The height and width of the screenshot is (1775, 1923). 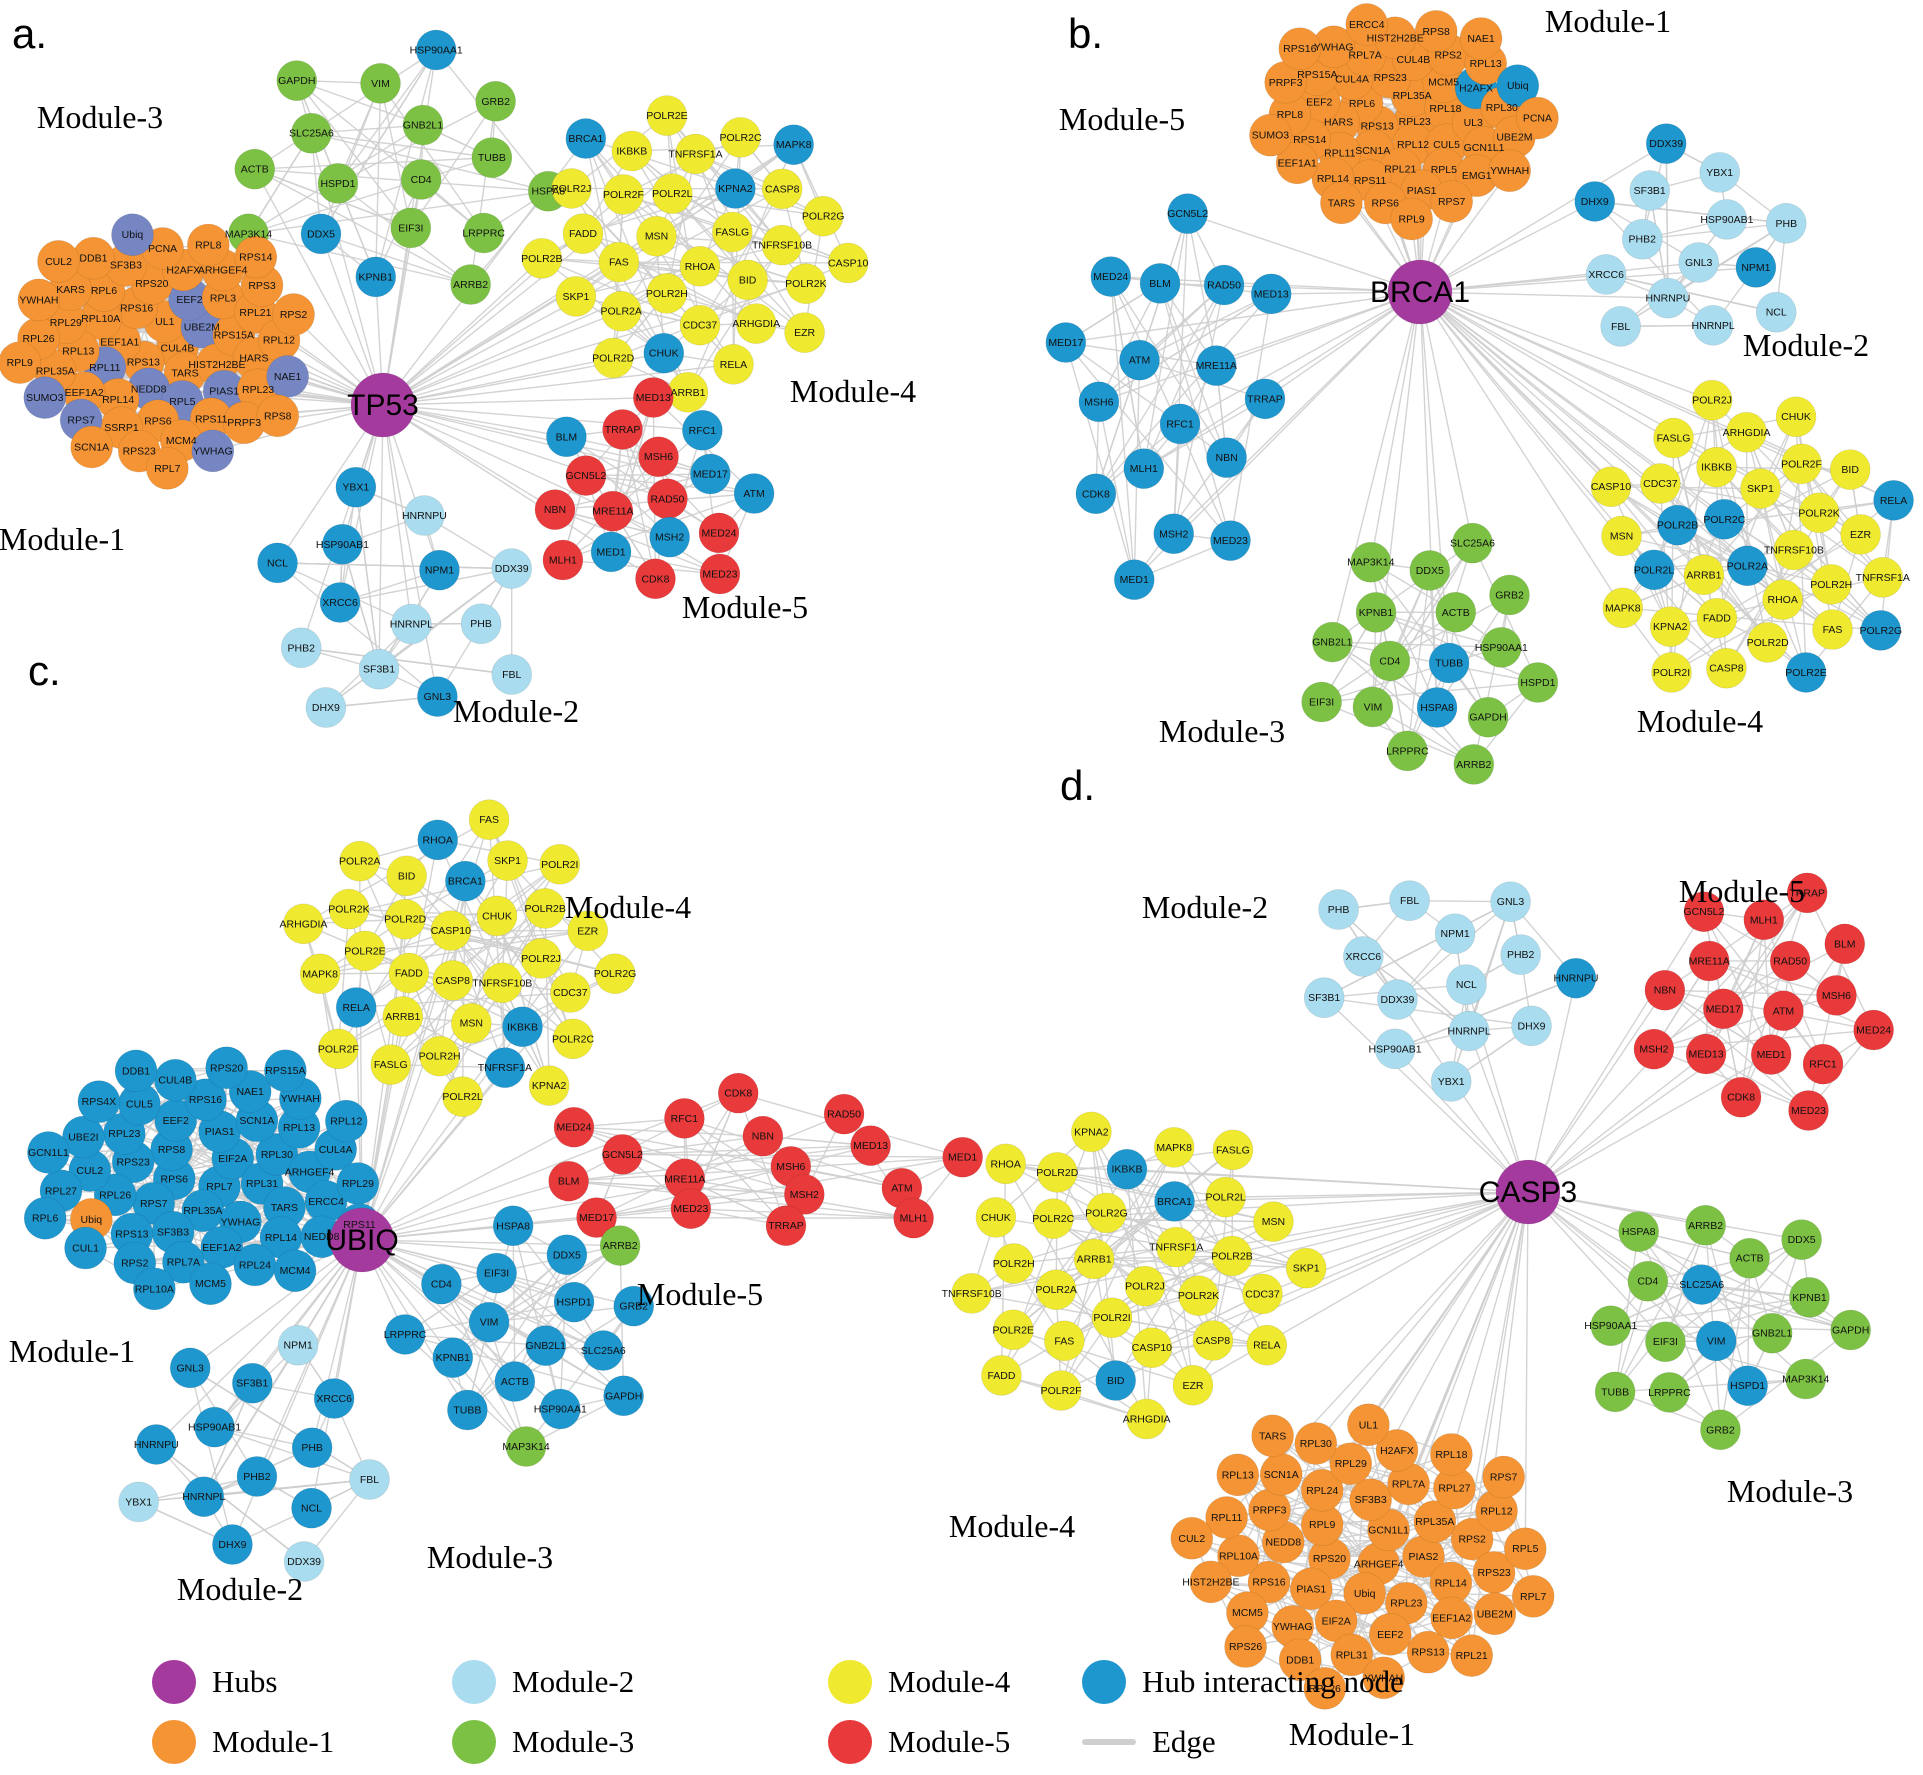 What do you see at coordinates (664, 353) in the screenshot?
I see `node-CHUK` at bounding box center [664, 353].